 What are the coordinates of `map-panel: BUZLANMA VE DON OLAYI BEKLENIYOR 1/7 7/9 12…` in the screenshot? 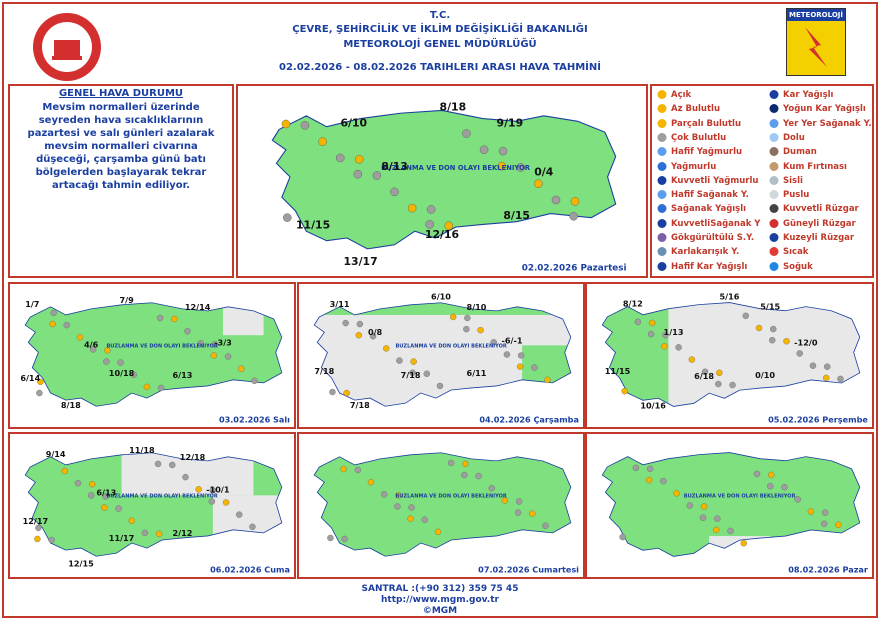 It's located at (152, 355).